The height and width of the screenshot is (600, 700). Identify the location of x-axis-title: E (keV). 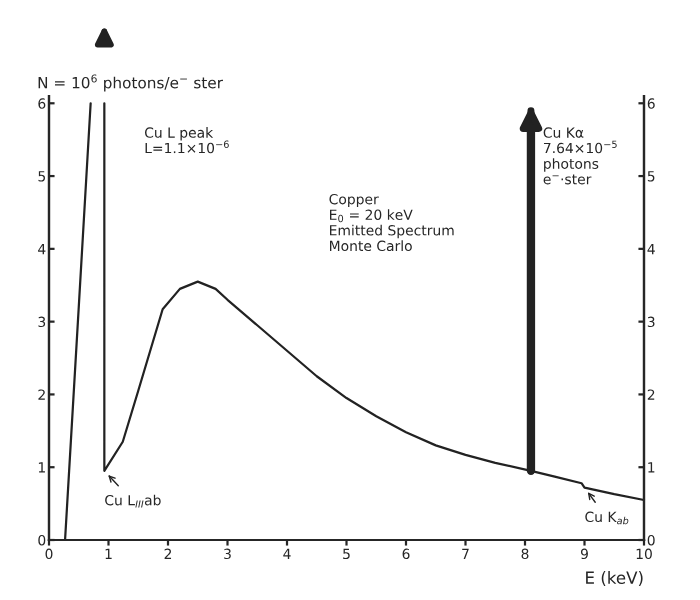
(614, 578).